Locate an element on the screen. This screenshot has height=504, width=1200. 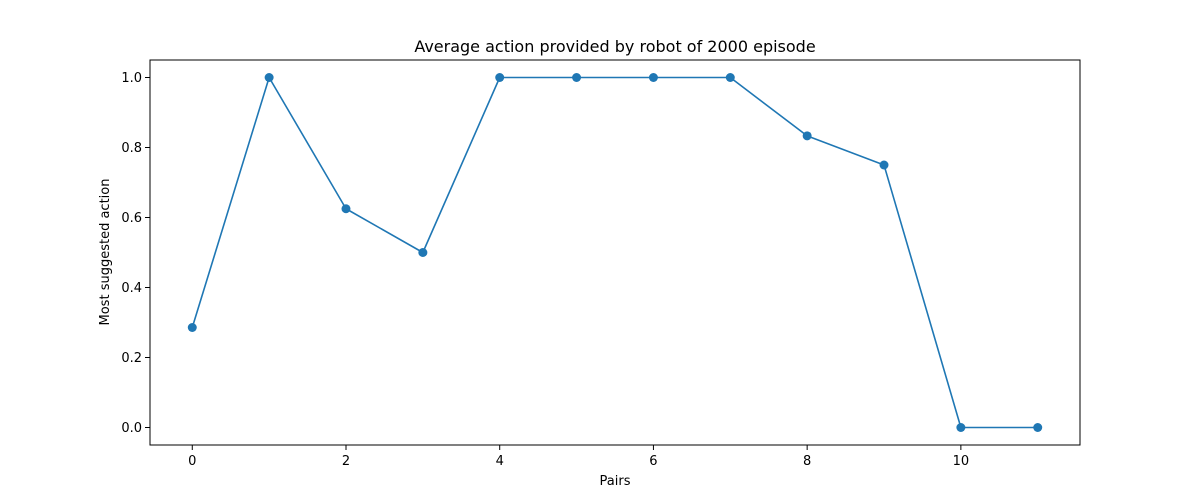
y-tick-label: 0.0 is located at coordinates (131, 428).